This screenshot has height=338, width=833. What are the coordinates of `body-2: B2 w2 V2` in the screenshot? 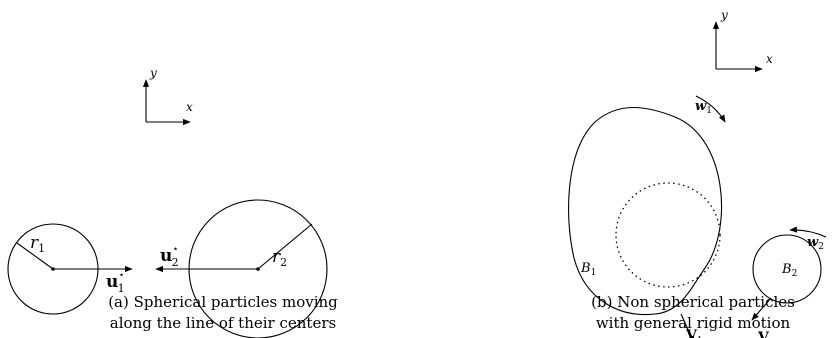 It's located at (789, 282).